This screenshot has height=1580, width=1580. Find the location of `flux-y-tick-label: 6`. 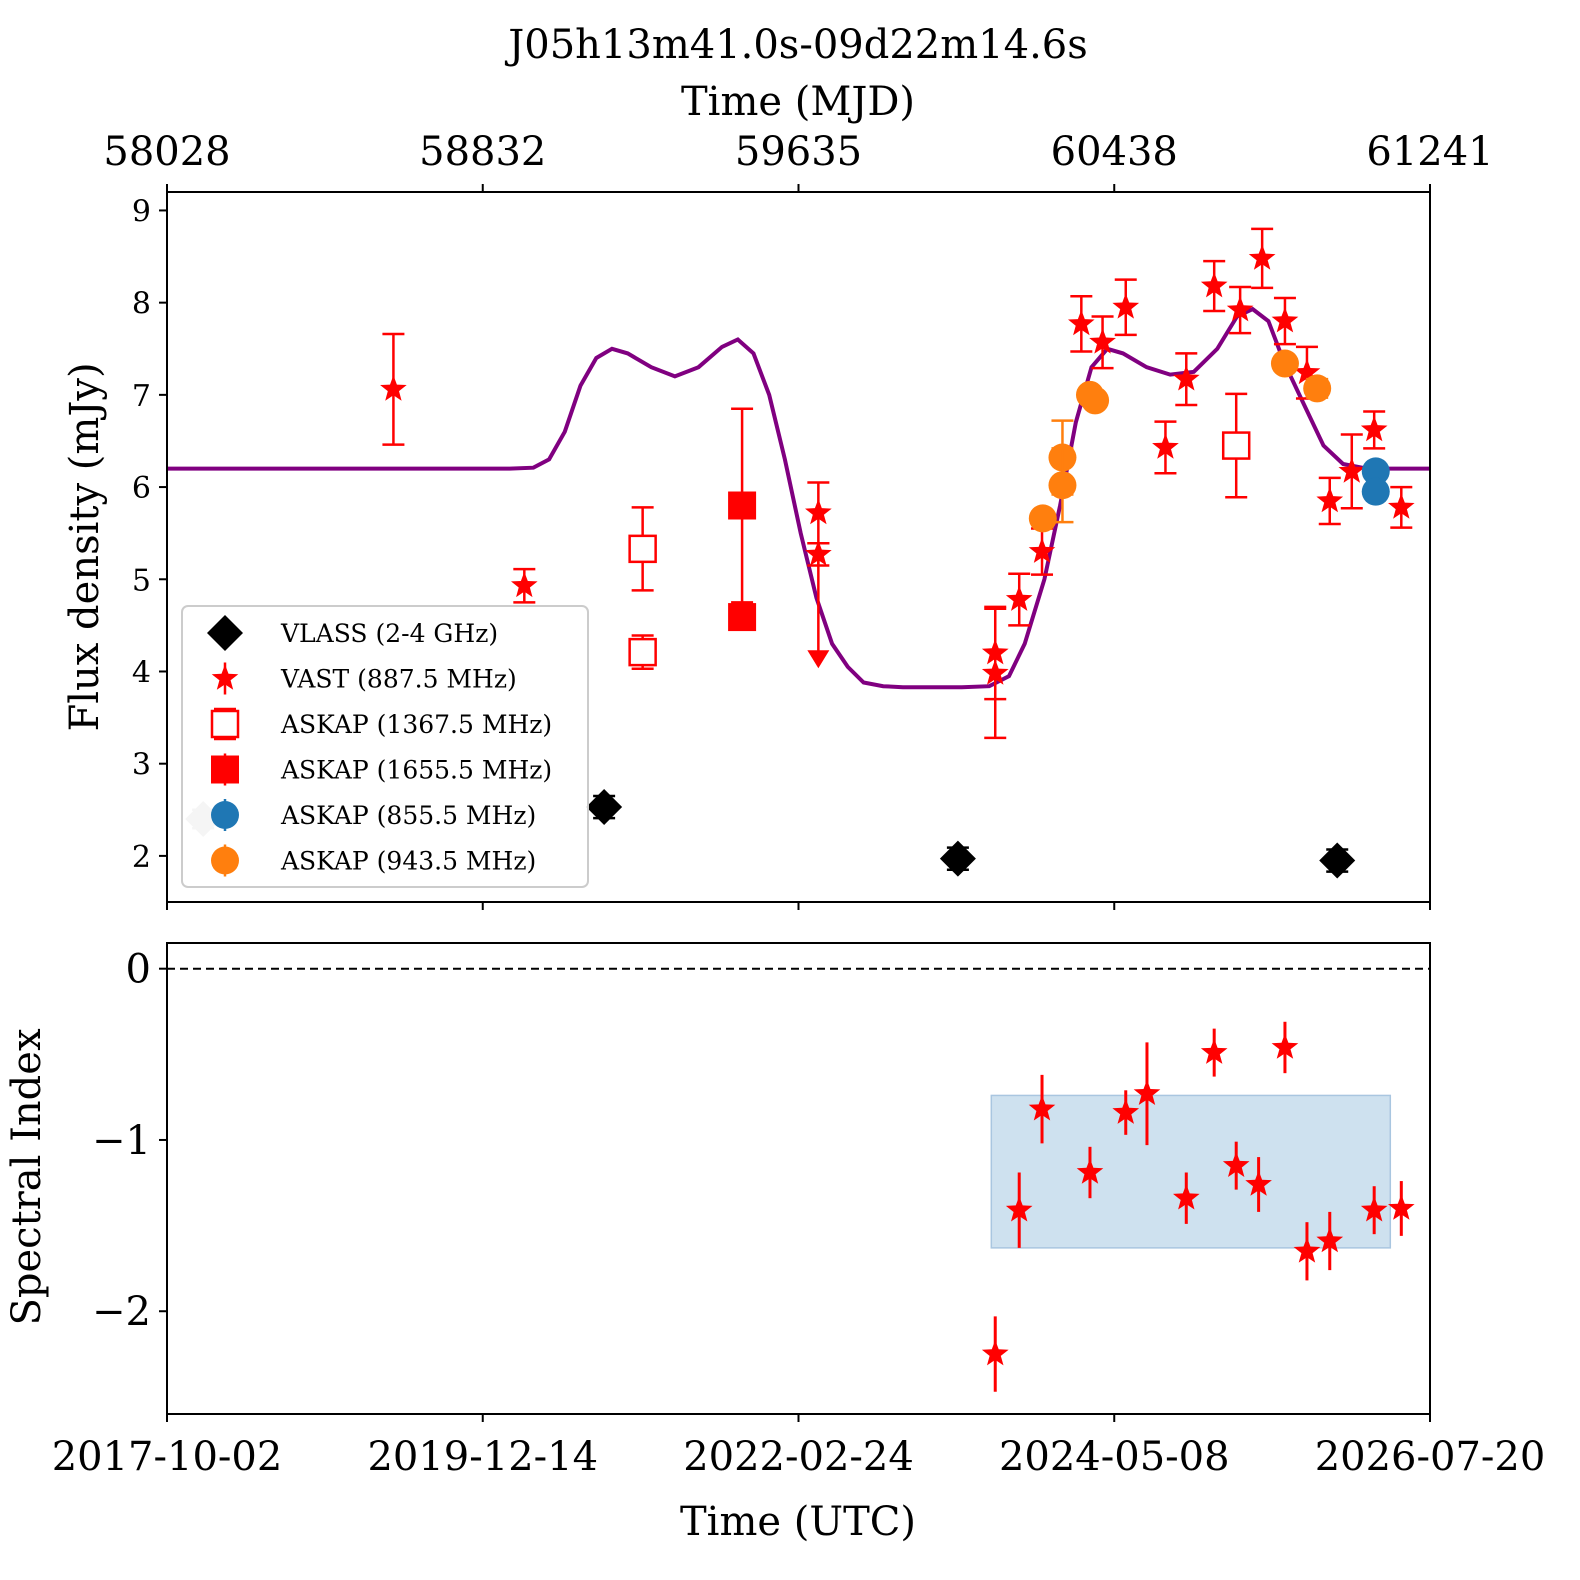

flux-y-tick-label: 6 is located at coordinates (141, 488).